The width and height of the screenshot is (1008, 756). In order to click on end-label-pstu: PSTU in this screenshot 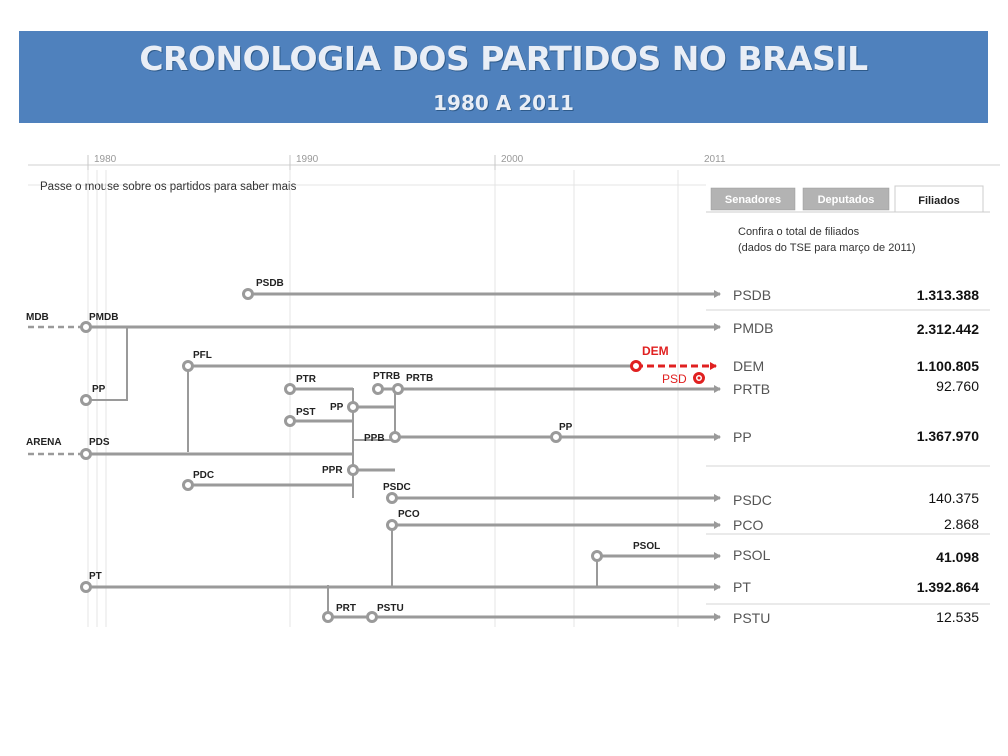, I will do `click(751, 618)`.